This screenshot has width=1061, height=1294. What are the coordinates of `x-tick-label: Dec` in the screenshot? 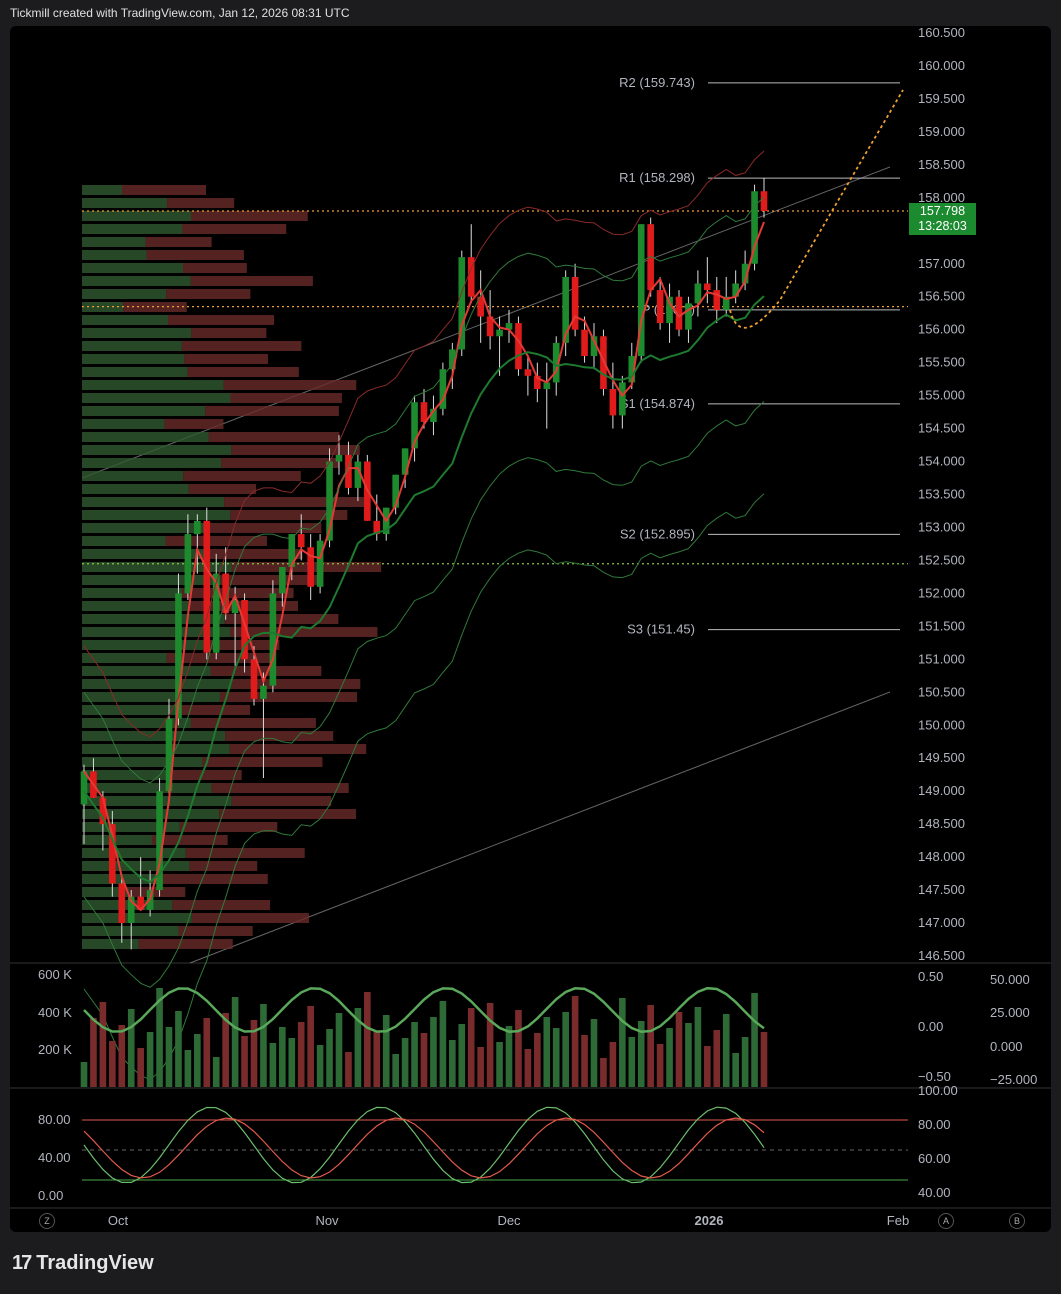 It's located at (509, 1220).